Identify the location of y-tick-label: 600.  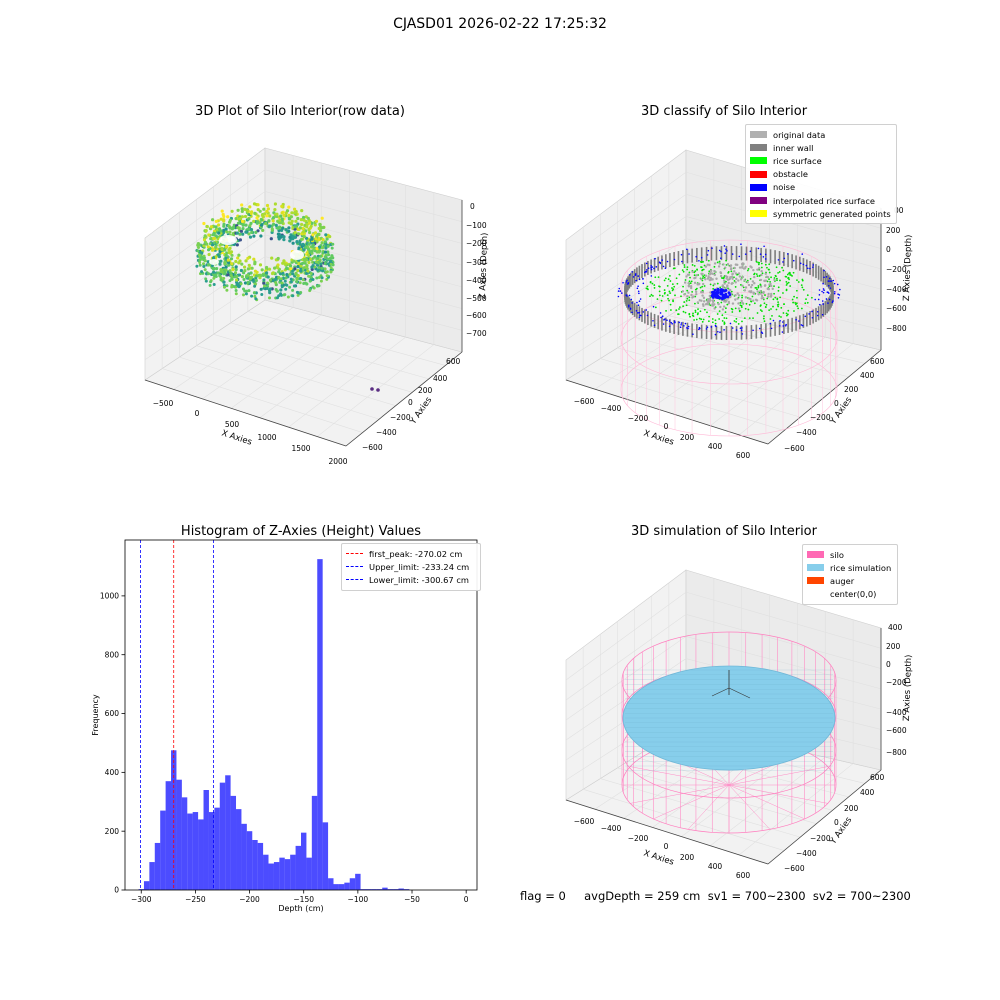
(877, 361).